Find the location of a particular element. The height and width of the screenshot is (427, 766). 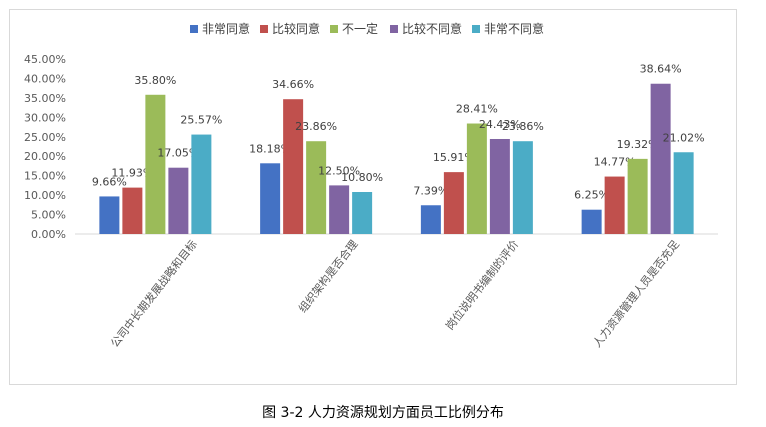

bar-data-label: 7.39% is located at coordinates (430, 190).